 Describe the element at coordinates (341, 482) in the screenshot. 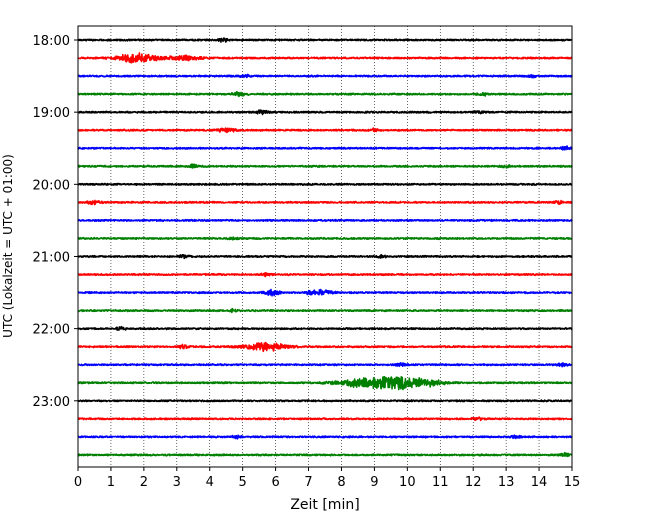

I see `x-tick-label-8: 8` at that location.